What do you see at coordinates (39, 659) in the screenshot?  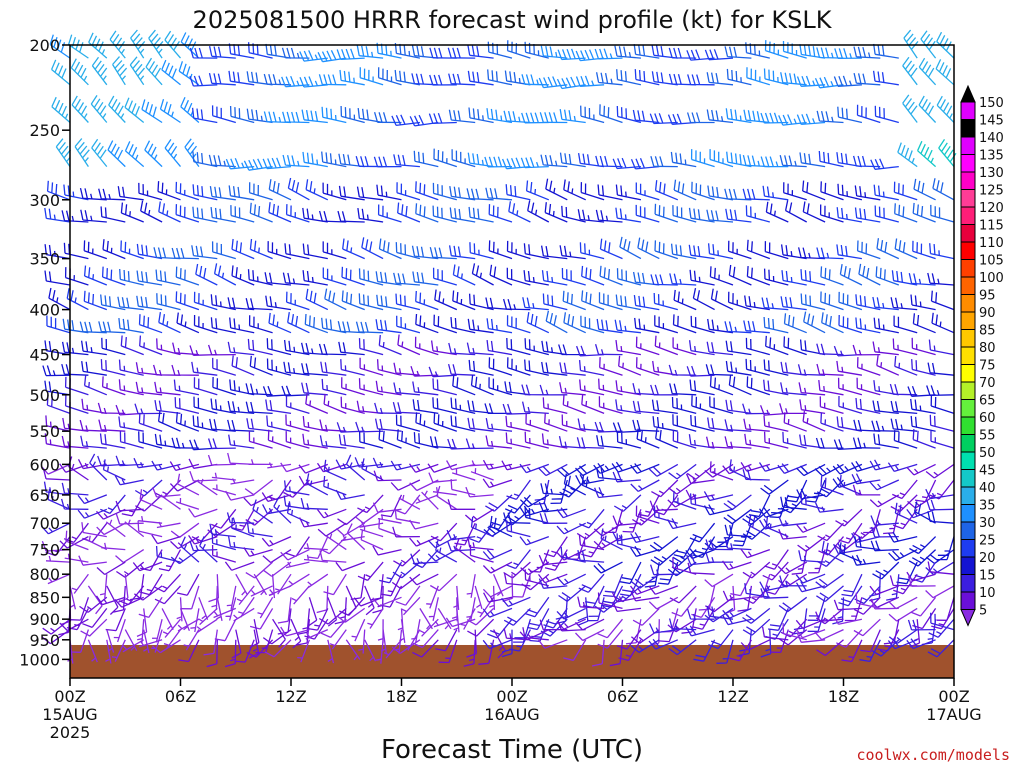 I see `y-tick-label: 1000` at bounding box center [39, 659].